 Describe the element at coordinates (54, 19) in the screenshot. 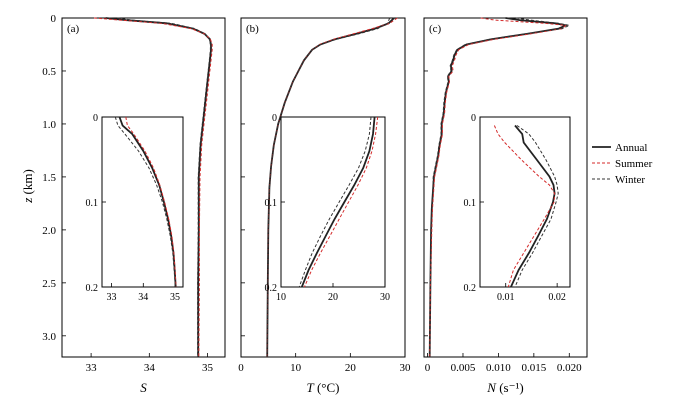

I see `depth-tick-label: 0` at that location.